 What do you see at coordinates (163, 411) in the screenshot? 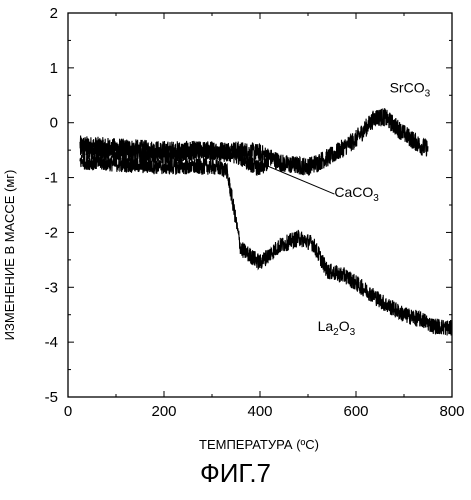
I see `x-tick-label: 200` at bounding box center [163, 411].